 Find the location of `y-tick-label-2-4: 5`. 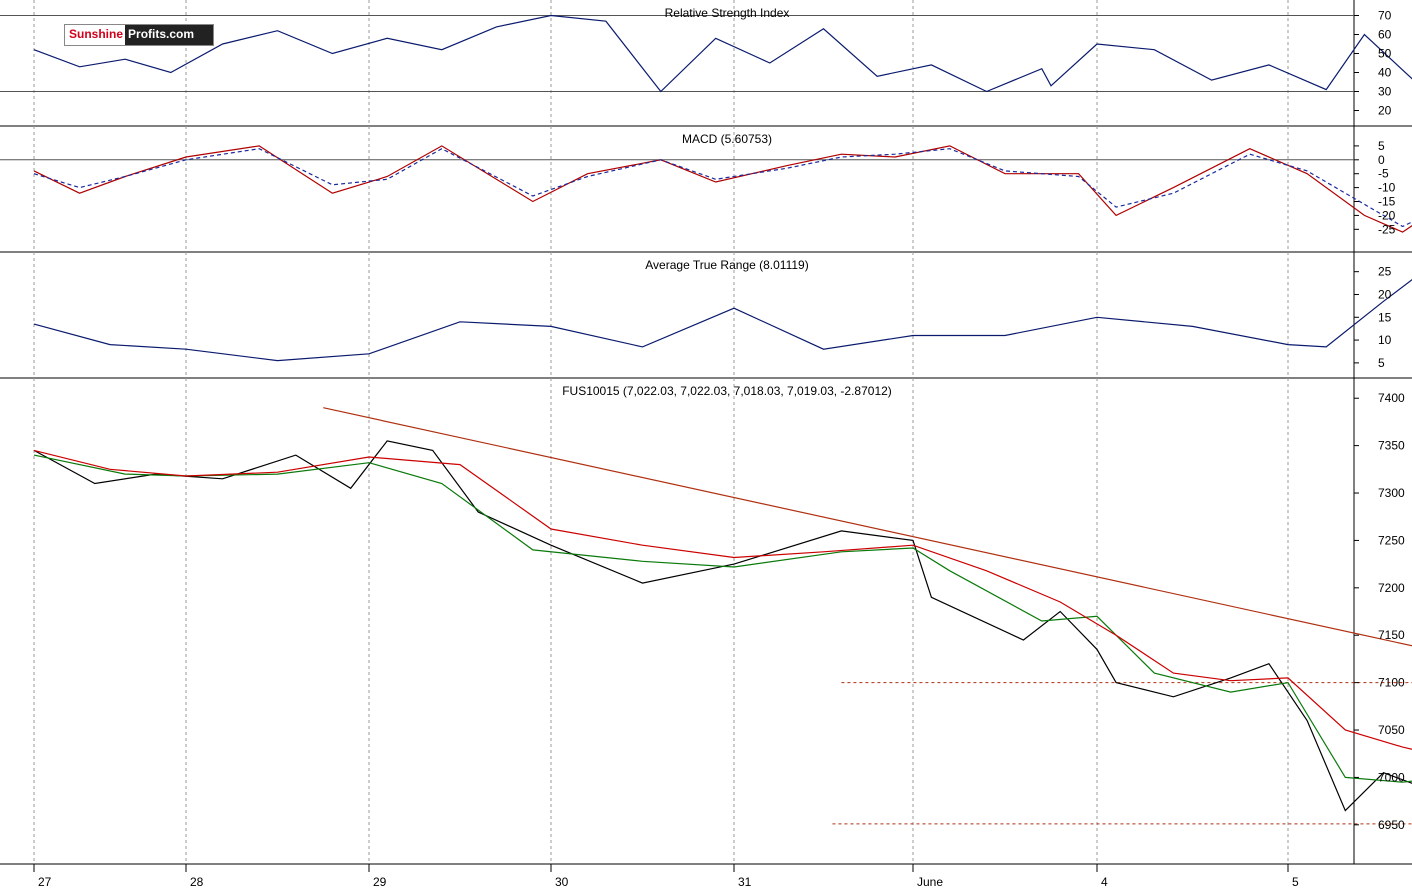

y-tick-label-2-4: 5 is located at coordinates (1381, 363).